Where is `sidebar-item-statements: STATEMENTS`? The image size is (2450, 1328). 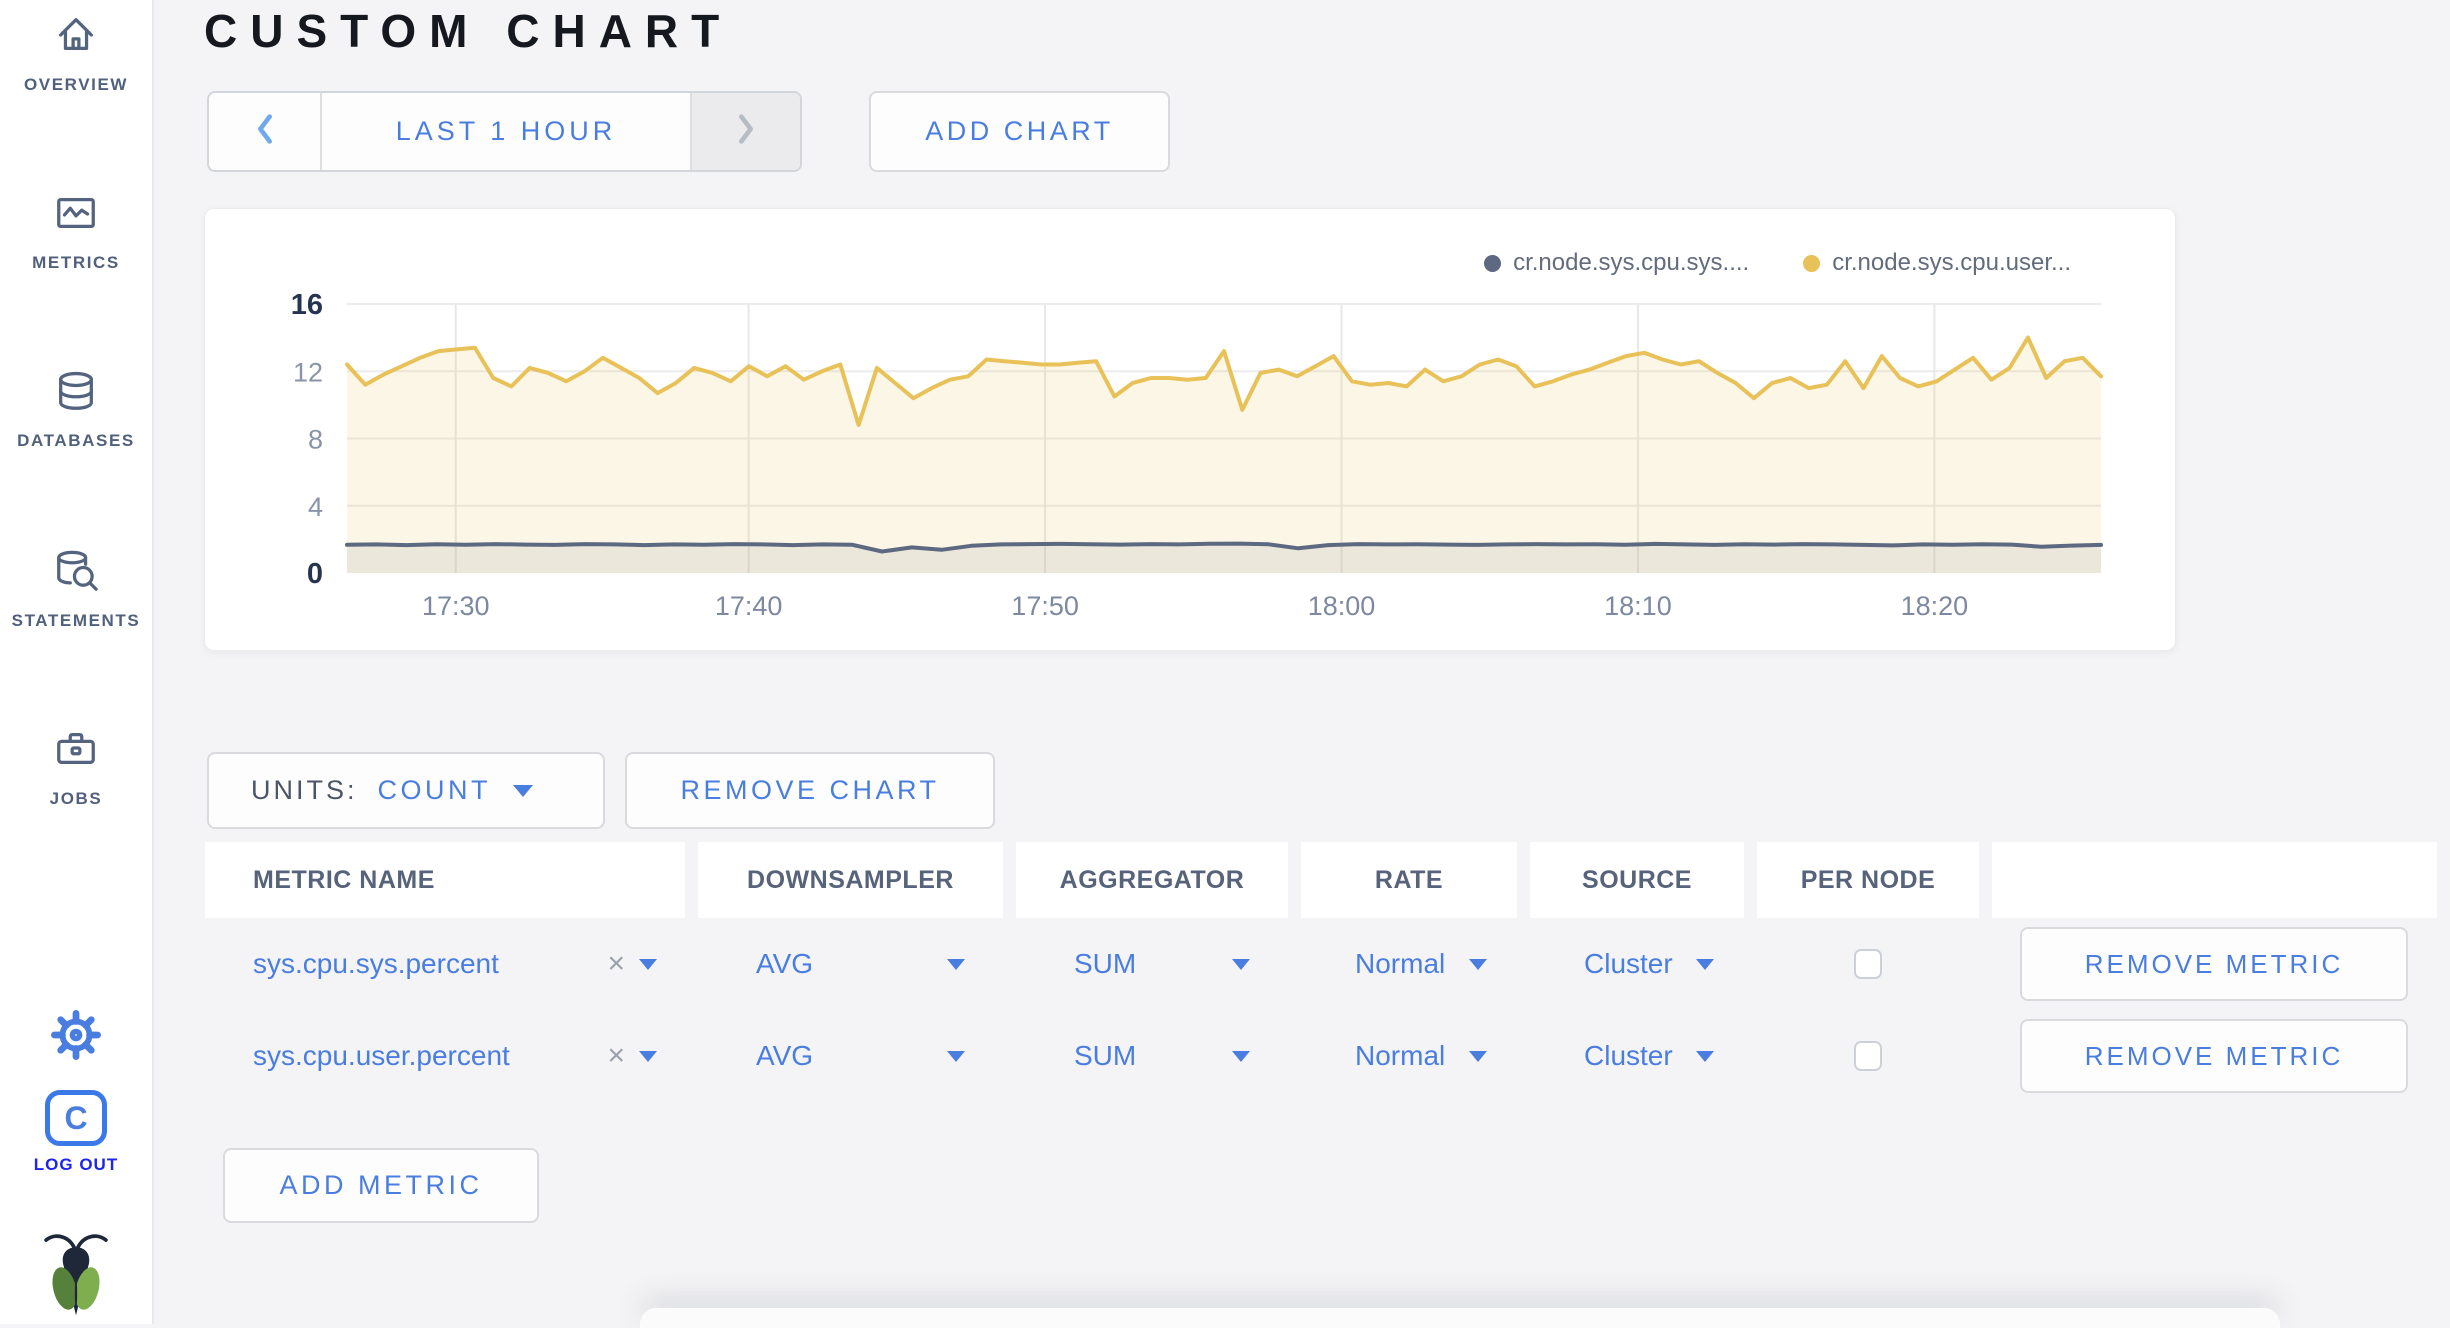
sidebar-item-statements: STATEMENTS is located at coordinates (76, 589).